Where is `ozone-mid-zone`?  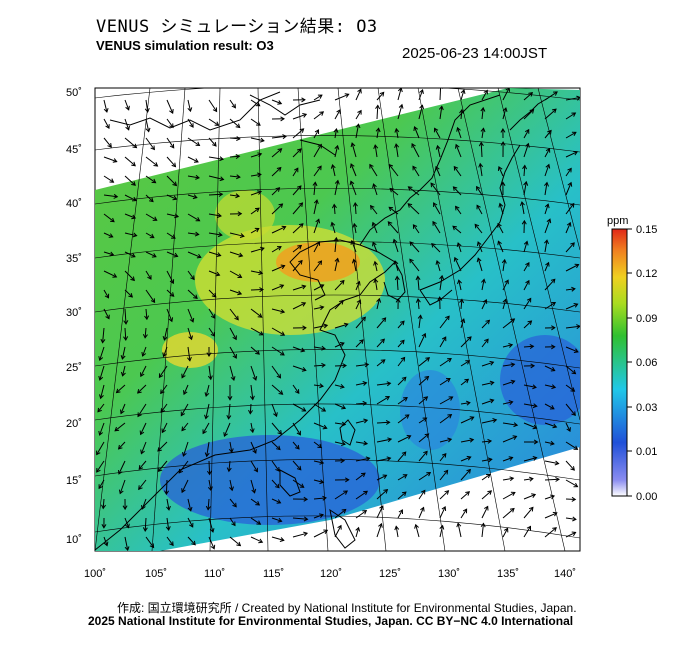 ozone-mid-zone is located at coordinates (245, 215).